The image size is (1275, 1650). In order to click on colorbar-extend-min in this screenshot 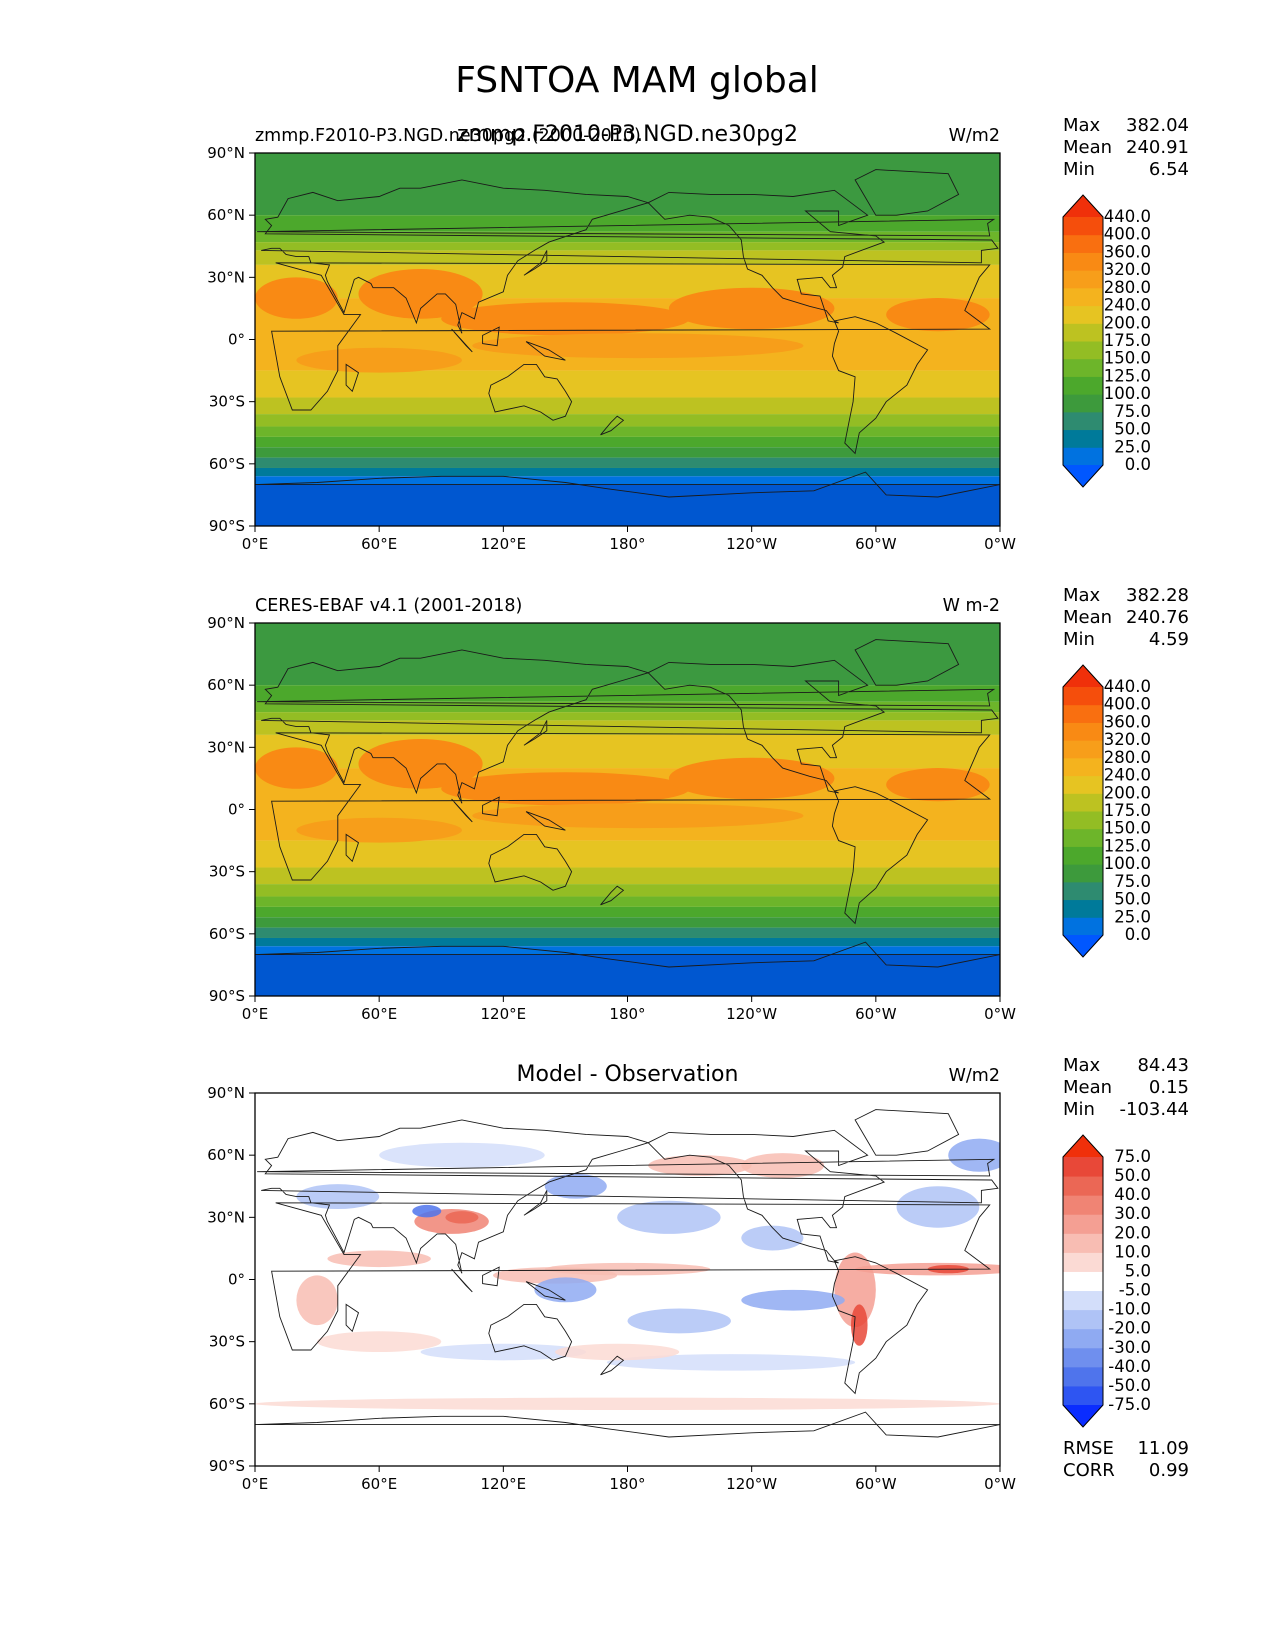, I will do `click(1083, 1416)`.